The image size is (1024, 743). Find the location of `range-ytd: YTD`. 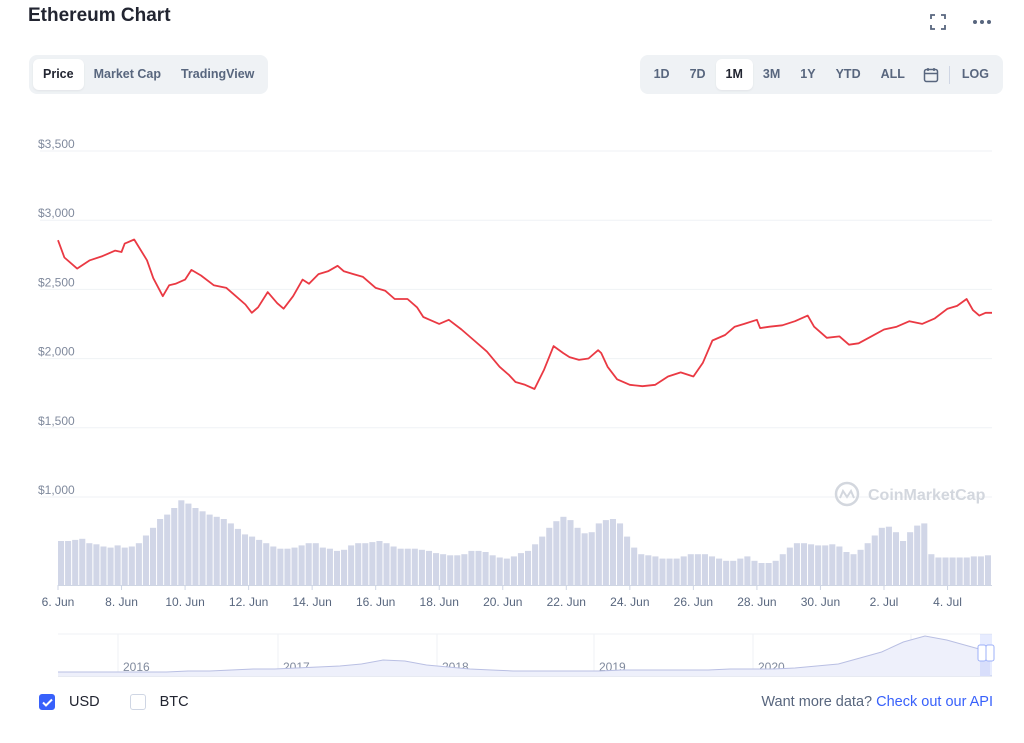

range-ytd: YTD is located at coordinates (848, 74).